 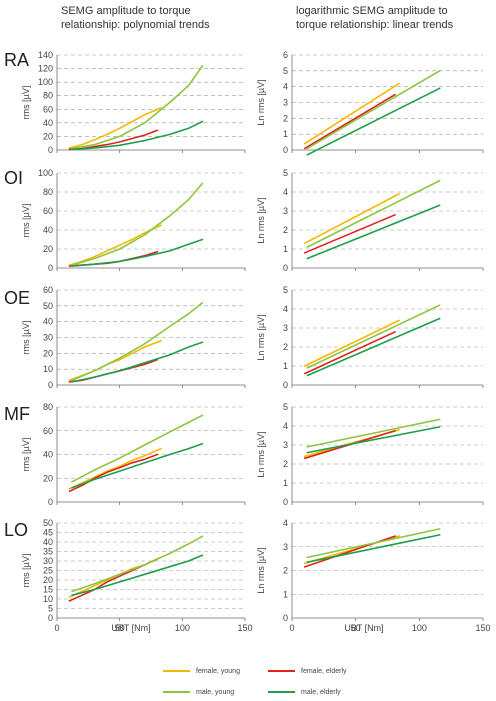 I want to click on row-label-mf: MF, so click(x=17, y=414).